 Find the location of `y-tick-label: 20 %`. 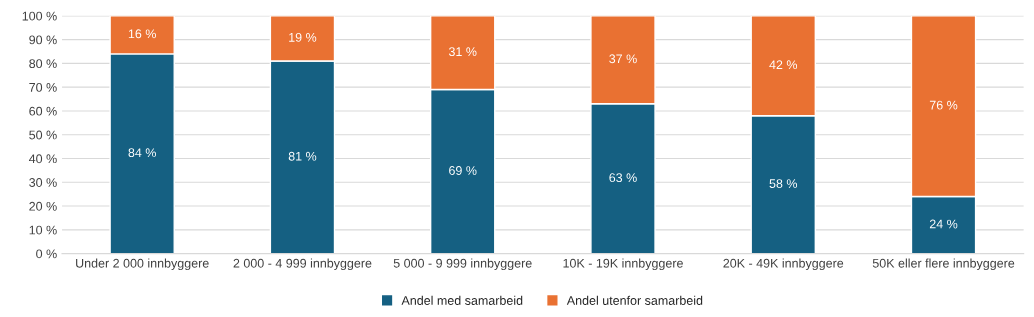

y-tick-label: 20 % is located at coordinates (43, 206).